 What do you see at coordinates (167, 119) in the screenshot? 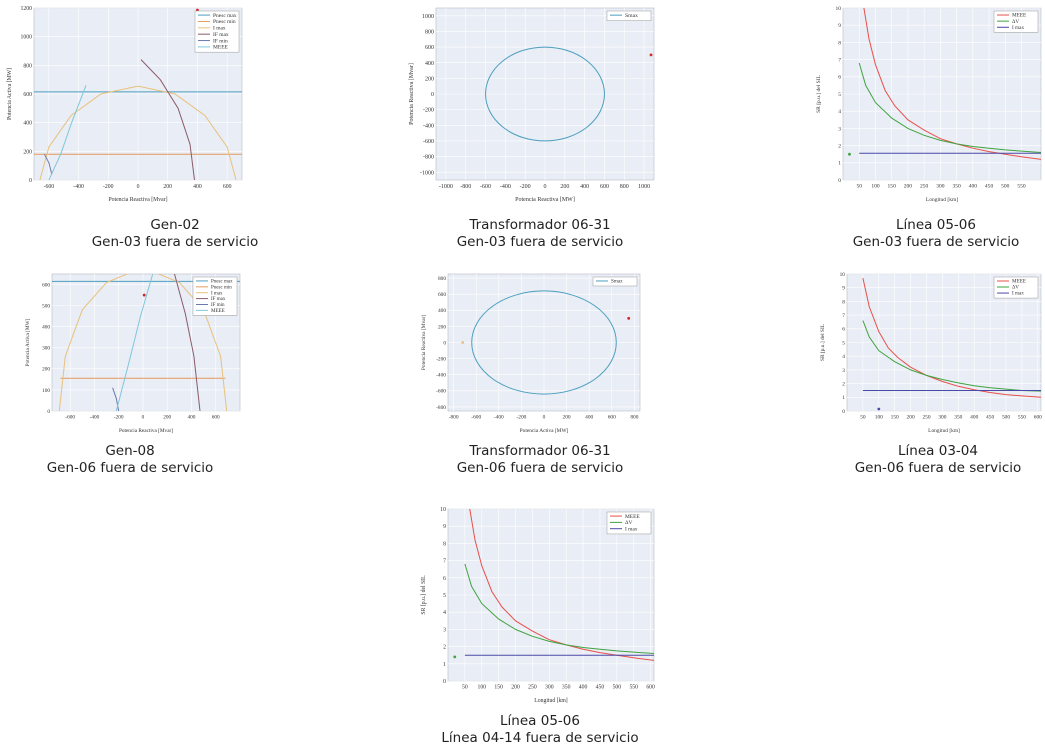
I see `series-if-max` at bounding box center [167, 119].